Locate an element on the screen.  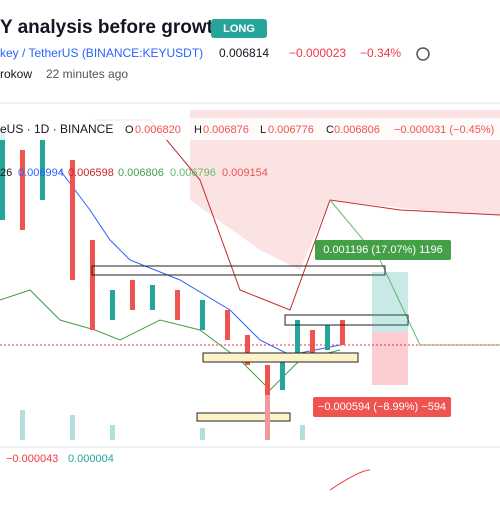
idea-title: Y analysis before growth is located at coordinates (112, 27).